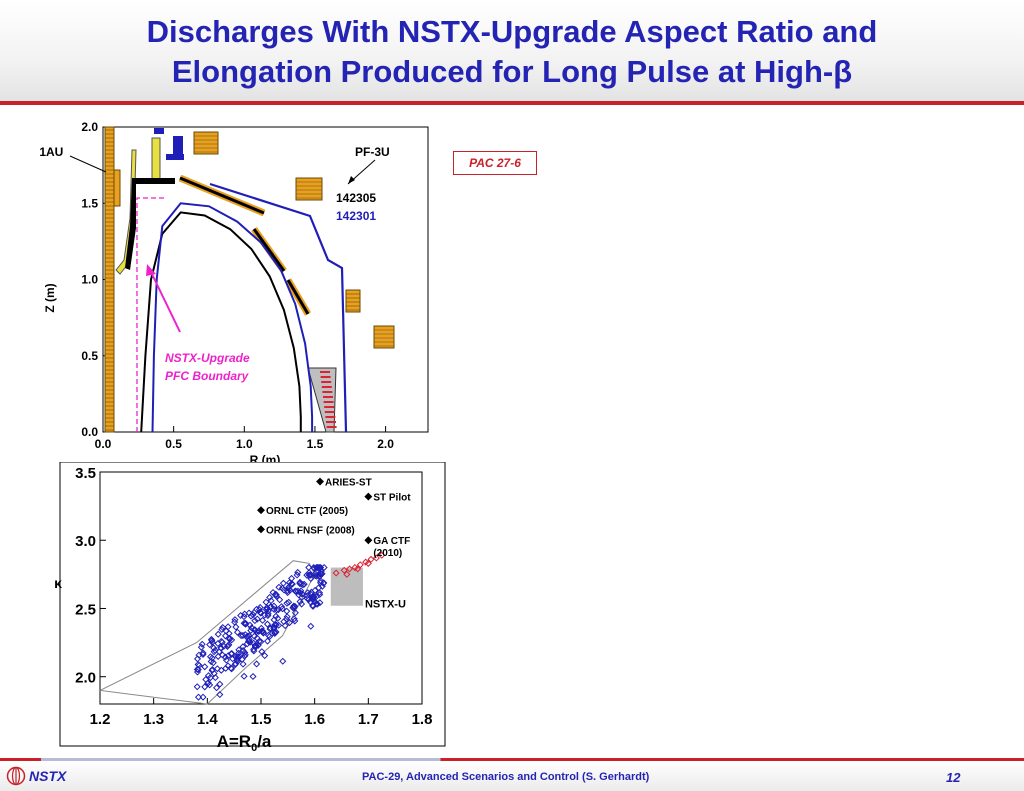 The width and height of the screenshot is (1024, 791). I want to click on nstxu-box, so click(346, 586).